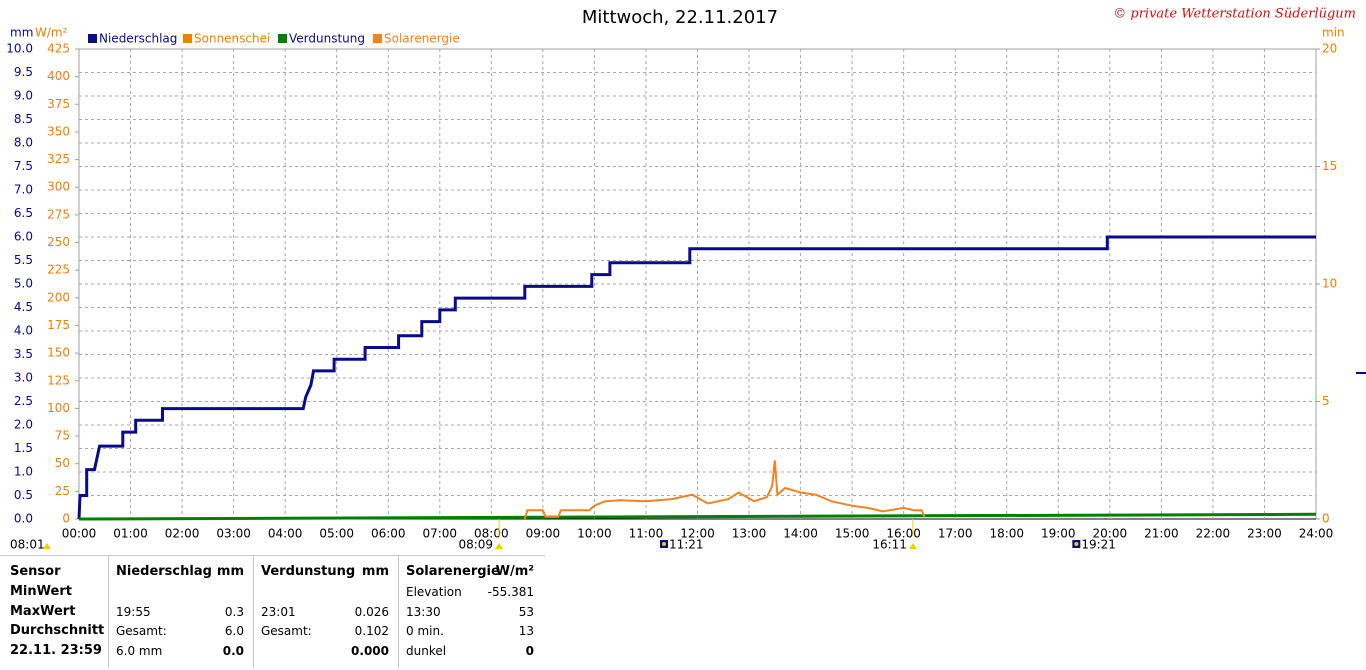 The image size is (1366, 670). I want to click on legend-label: Niederschlag, so click(138, 39).